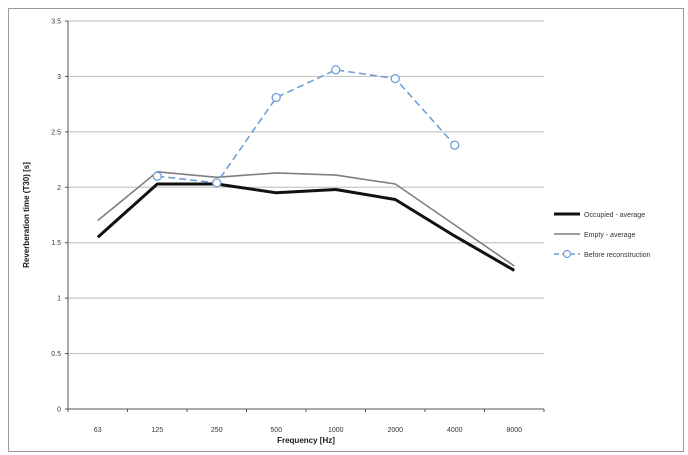  I want to click on y-tick-labels: 0 0.5 1 1.5 2 2.5 3 3.5, so click(59, 216).